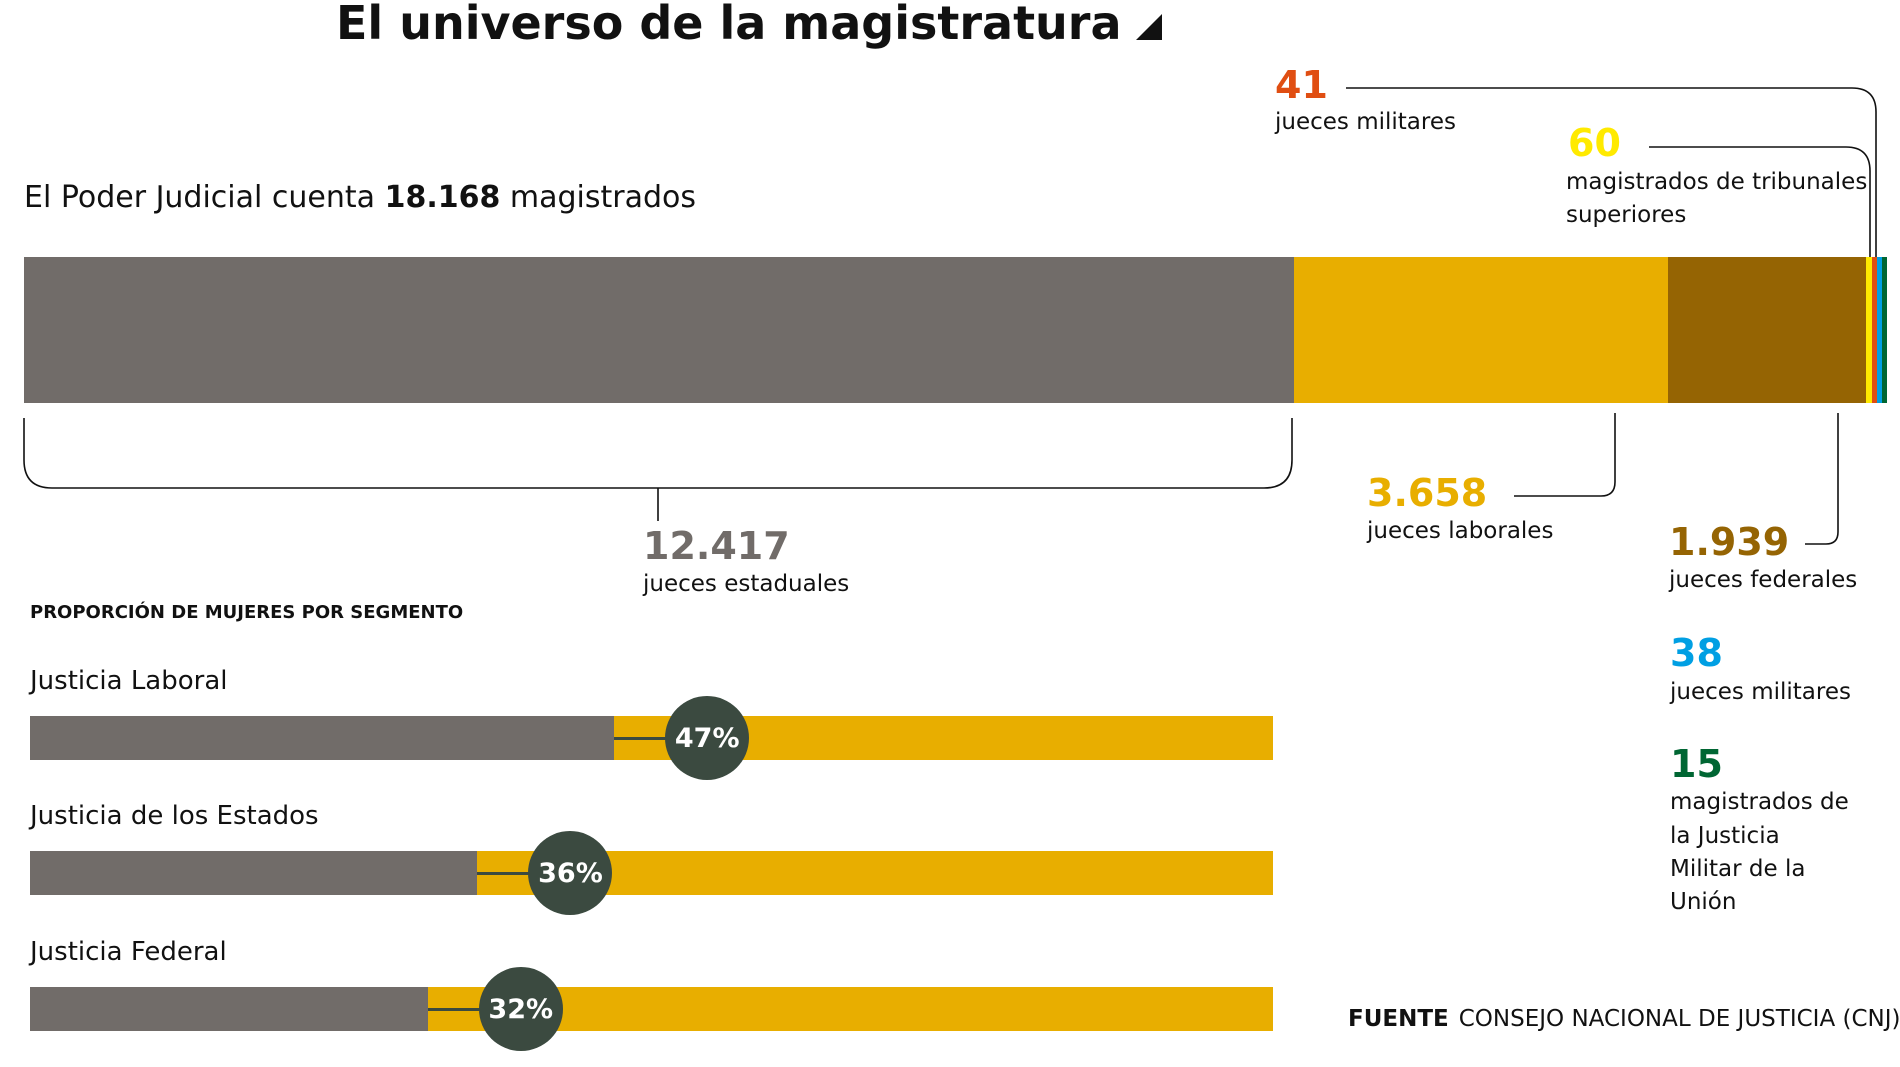 The height and width of the screenshot is (1067, 1900). I want to click on value-militares41: 41, so click(1301, 85).